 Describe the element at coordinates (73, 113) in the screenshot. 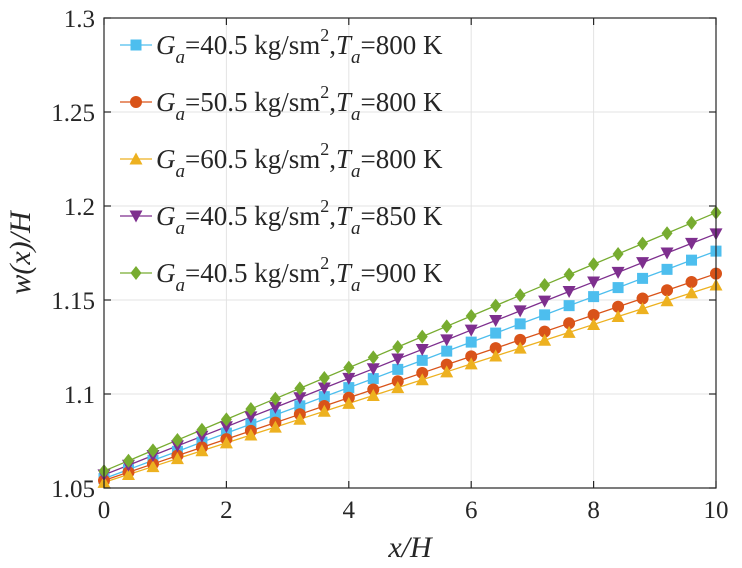

I see `y-tick-label: 1.25` at that location.